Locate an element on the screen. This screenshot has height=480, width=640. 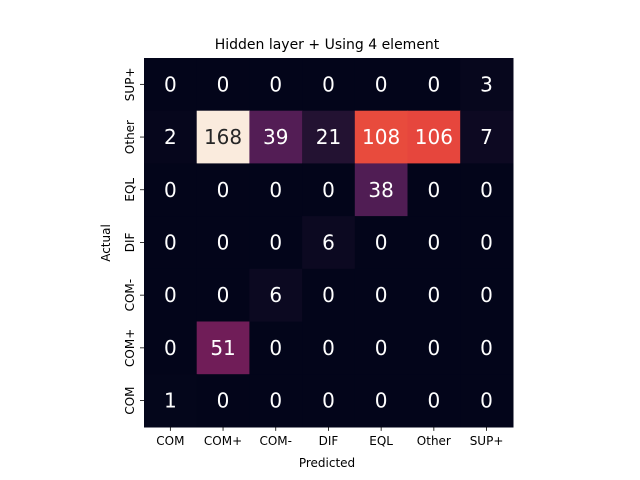
cell-value-label: 108 is located at coordinates (381, 137).